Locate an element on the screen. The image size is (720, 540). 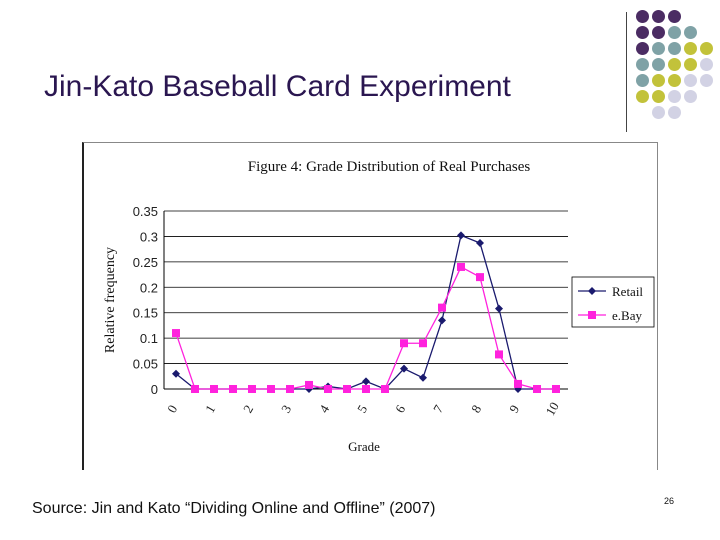
y-tick-label: 0.35 is located at coordinates (145, 211).